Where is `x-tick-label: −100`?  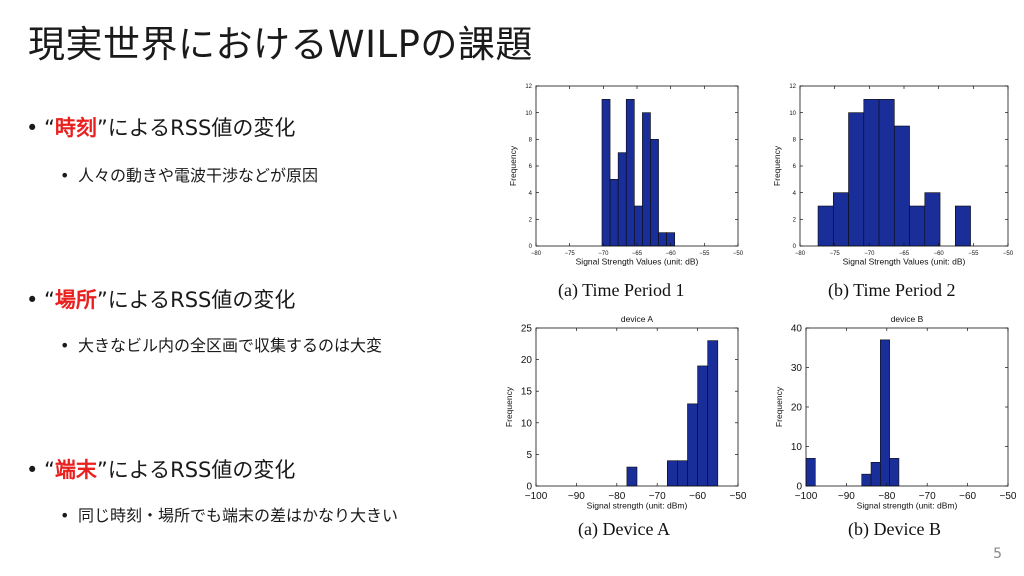
x-tick-label: −100 is located at coordinates (806, 496).